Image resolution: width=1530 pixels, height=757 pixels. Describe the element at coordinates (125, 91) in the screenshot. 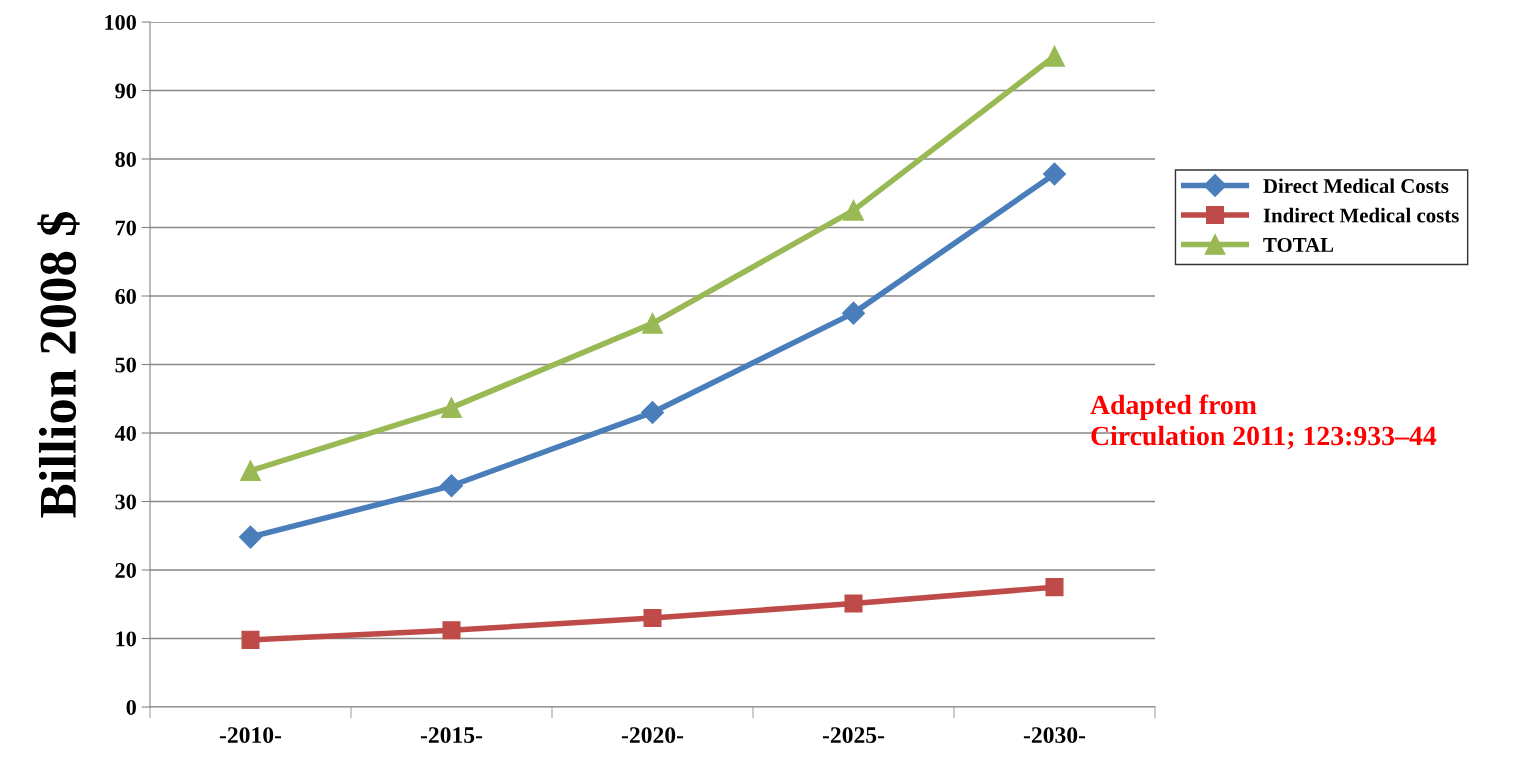

I see `y-tick-label: 90` at that location.